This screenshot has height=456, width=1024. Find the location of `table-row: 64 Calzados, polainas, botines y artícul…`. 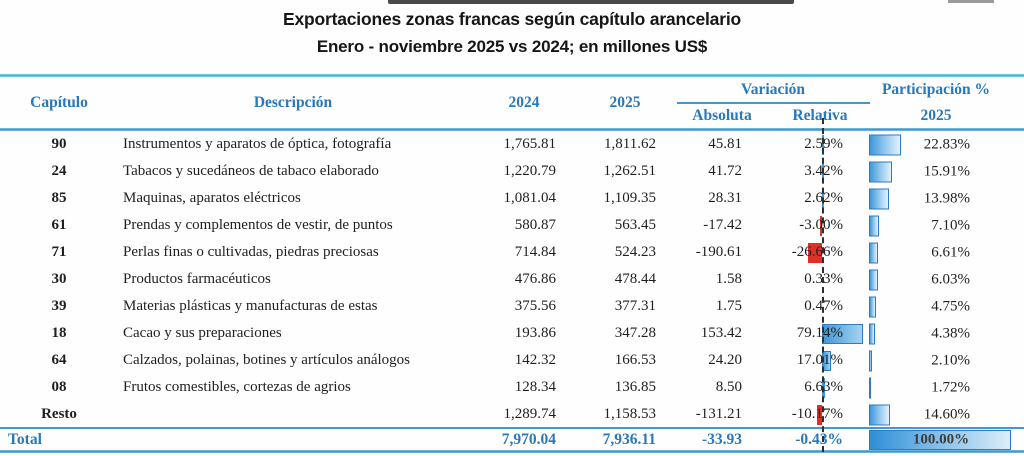

table-row: 64 Calzados, polainas, botines y artícul… is located at coordinates (512, 360).